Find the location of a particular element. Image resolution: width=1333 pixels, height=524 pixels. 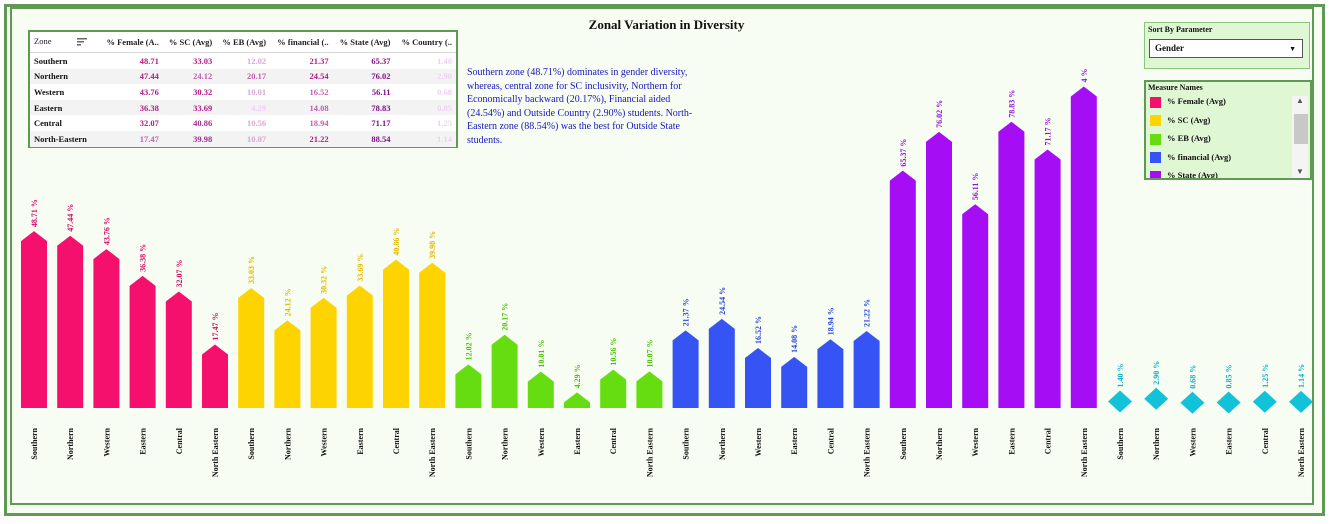

scroll-up-icon: ▲ is located at coordinates (1300, 100).